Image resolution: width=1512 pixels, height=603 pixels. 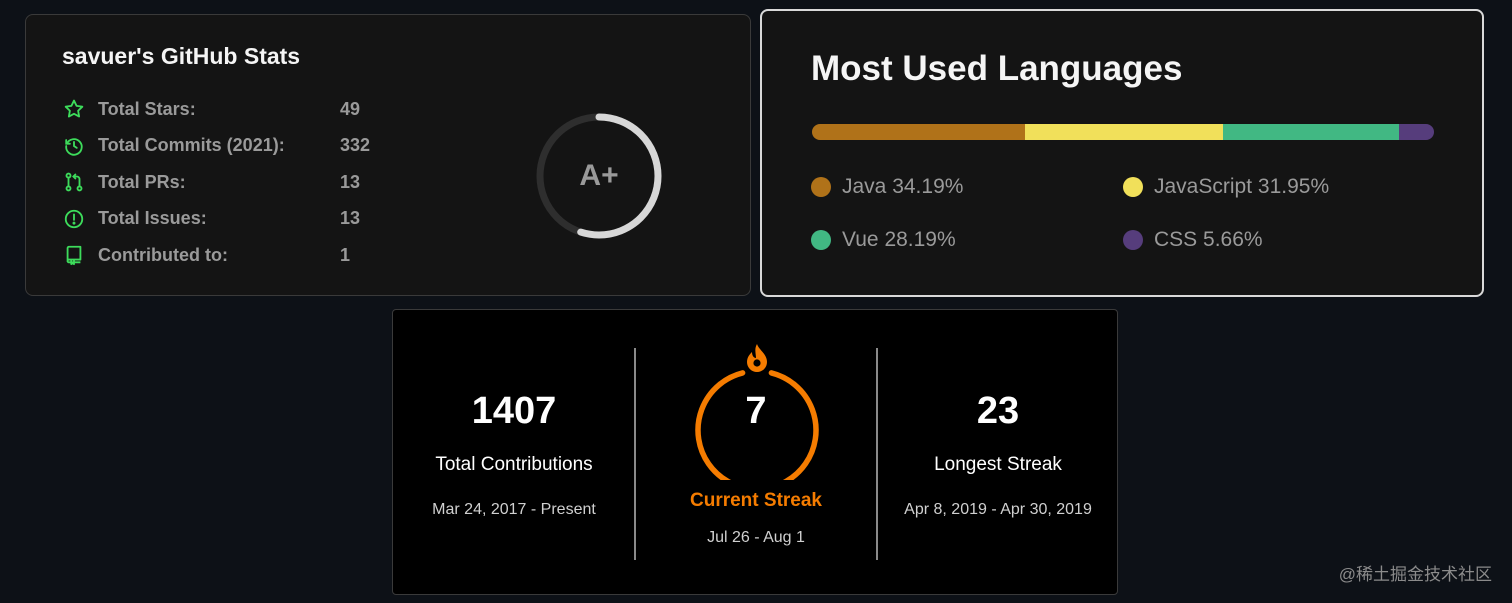 What do you see at coordinates (918, 132) in the screenshot?
I see `lang-segment-java` at bounding box center [918, 132].